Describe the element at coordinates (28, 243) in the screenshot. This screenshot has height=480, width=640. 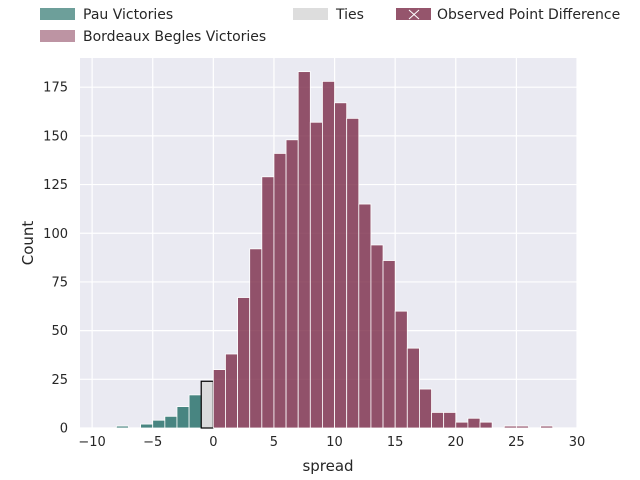
I see `y-axis-label: Count` at that location.